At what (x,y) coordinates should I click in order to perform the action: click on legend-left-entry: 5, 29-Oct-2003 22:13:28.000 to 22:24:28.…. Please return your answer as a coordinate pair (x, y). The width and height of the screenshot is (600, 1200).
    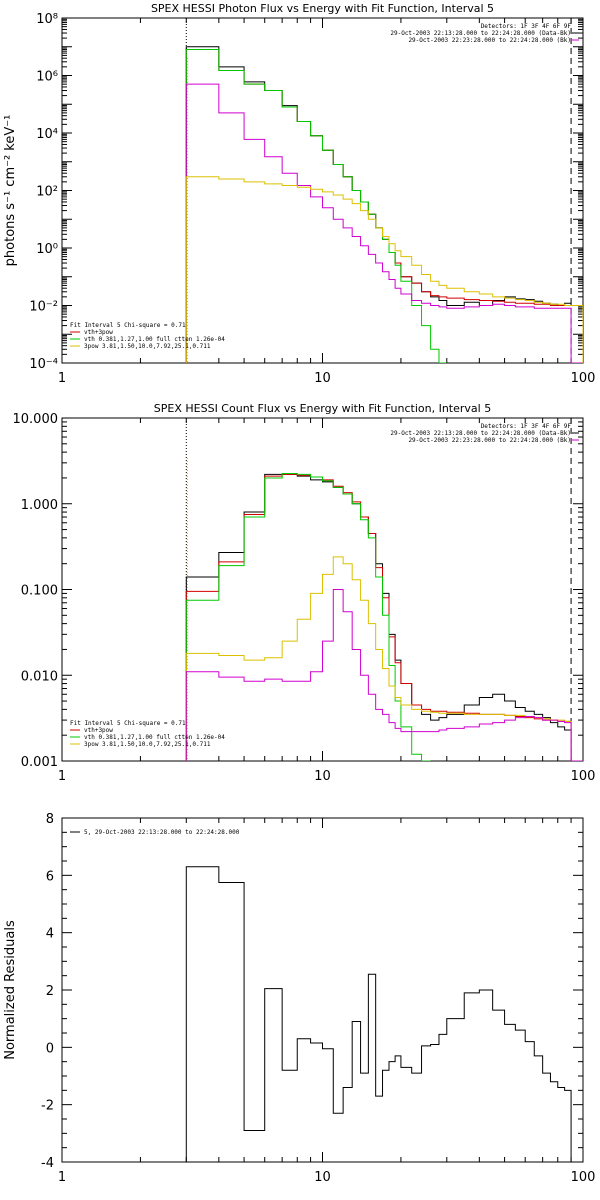
    Looking at the image, I should click on (162, 832).